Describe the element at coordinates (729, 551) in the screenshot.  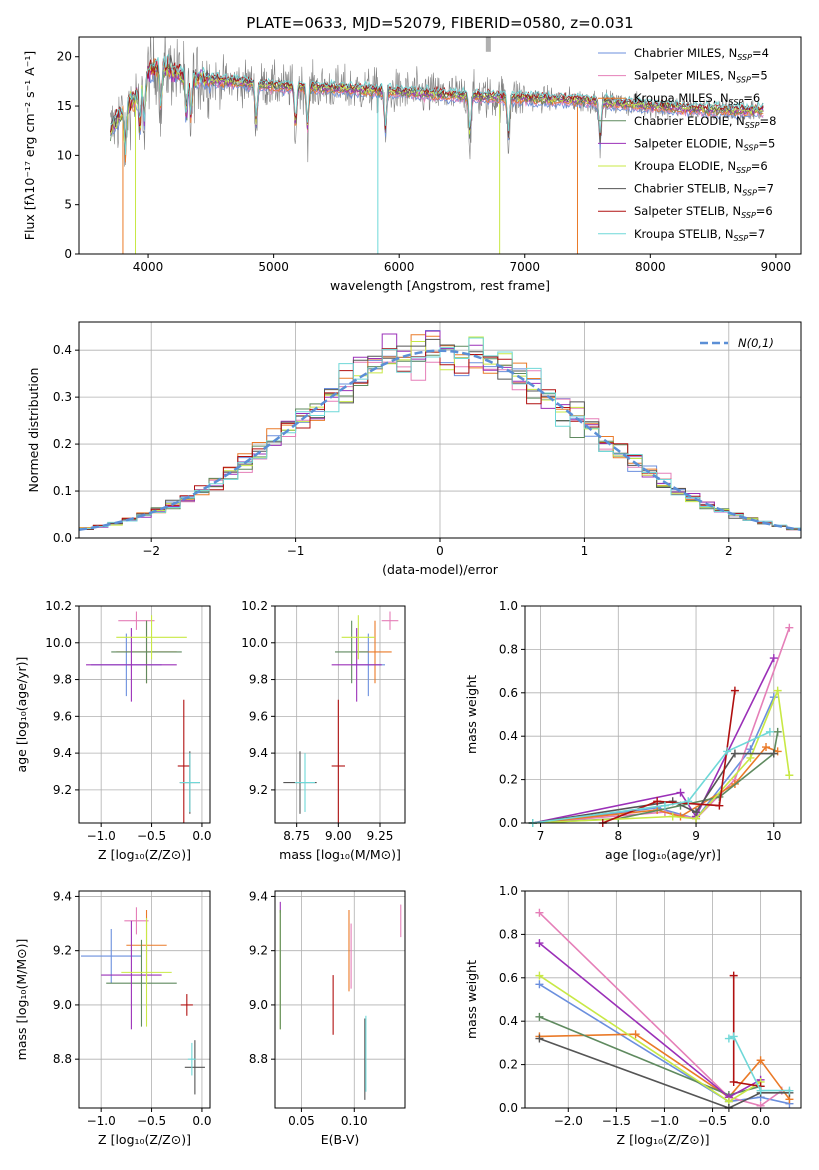
I see `x-tick-label: 2` at that location.